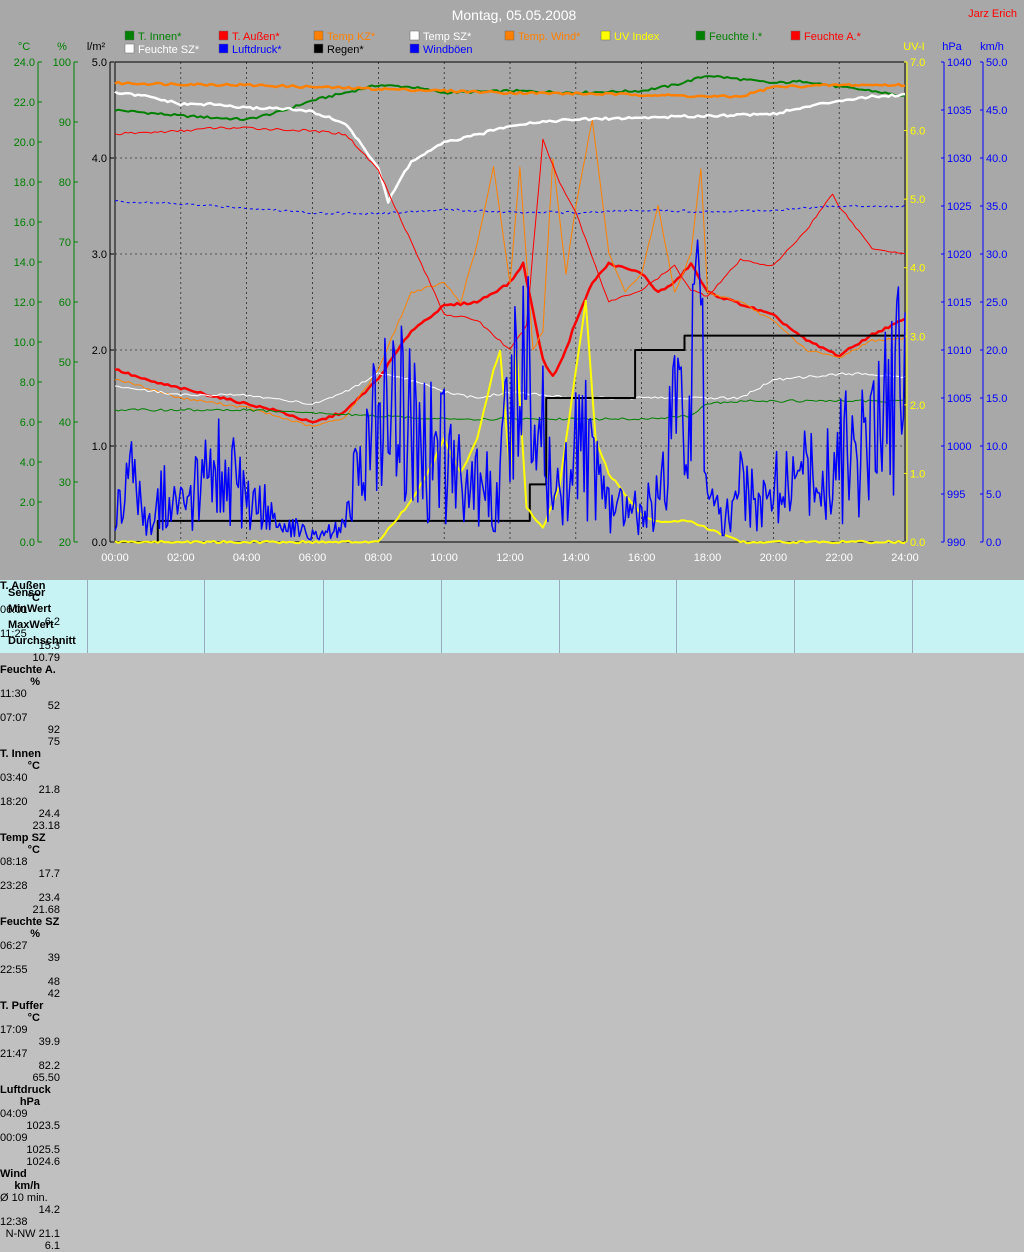 The width and height of the screenshot is (1024, 1252). What do you see at coordinates (510, 89) in the screenshot?
I see `series-line-temp-kz-` at bounding box center [510, 89].